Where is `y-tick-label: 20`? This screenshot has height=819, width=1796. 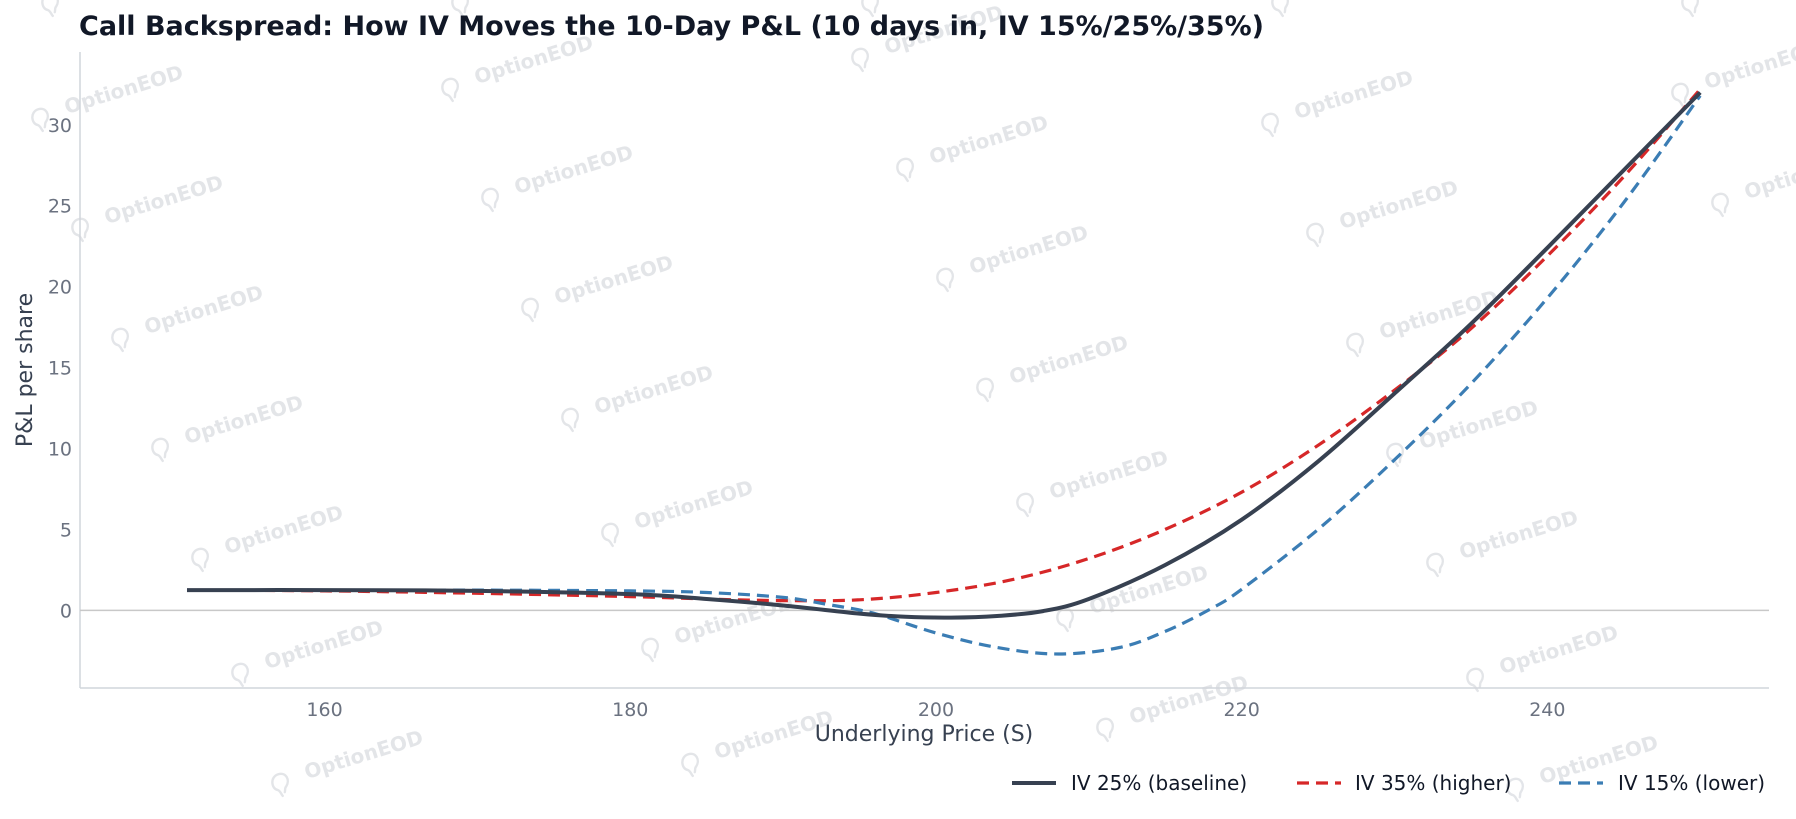
y-tick-label: 20 is located at coordinates (60, 288).